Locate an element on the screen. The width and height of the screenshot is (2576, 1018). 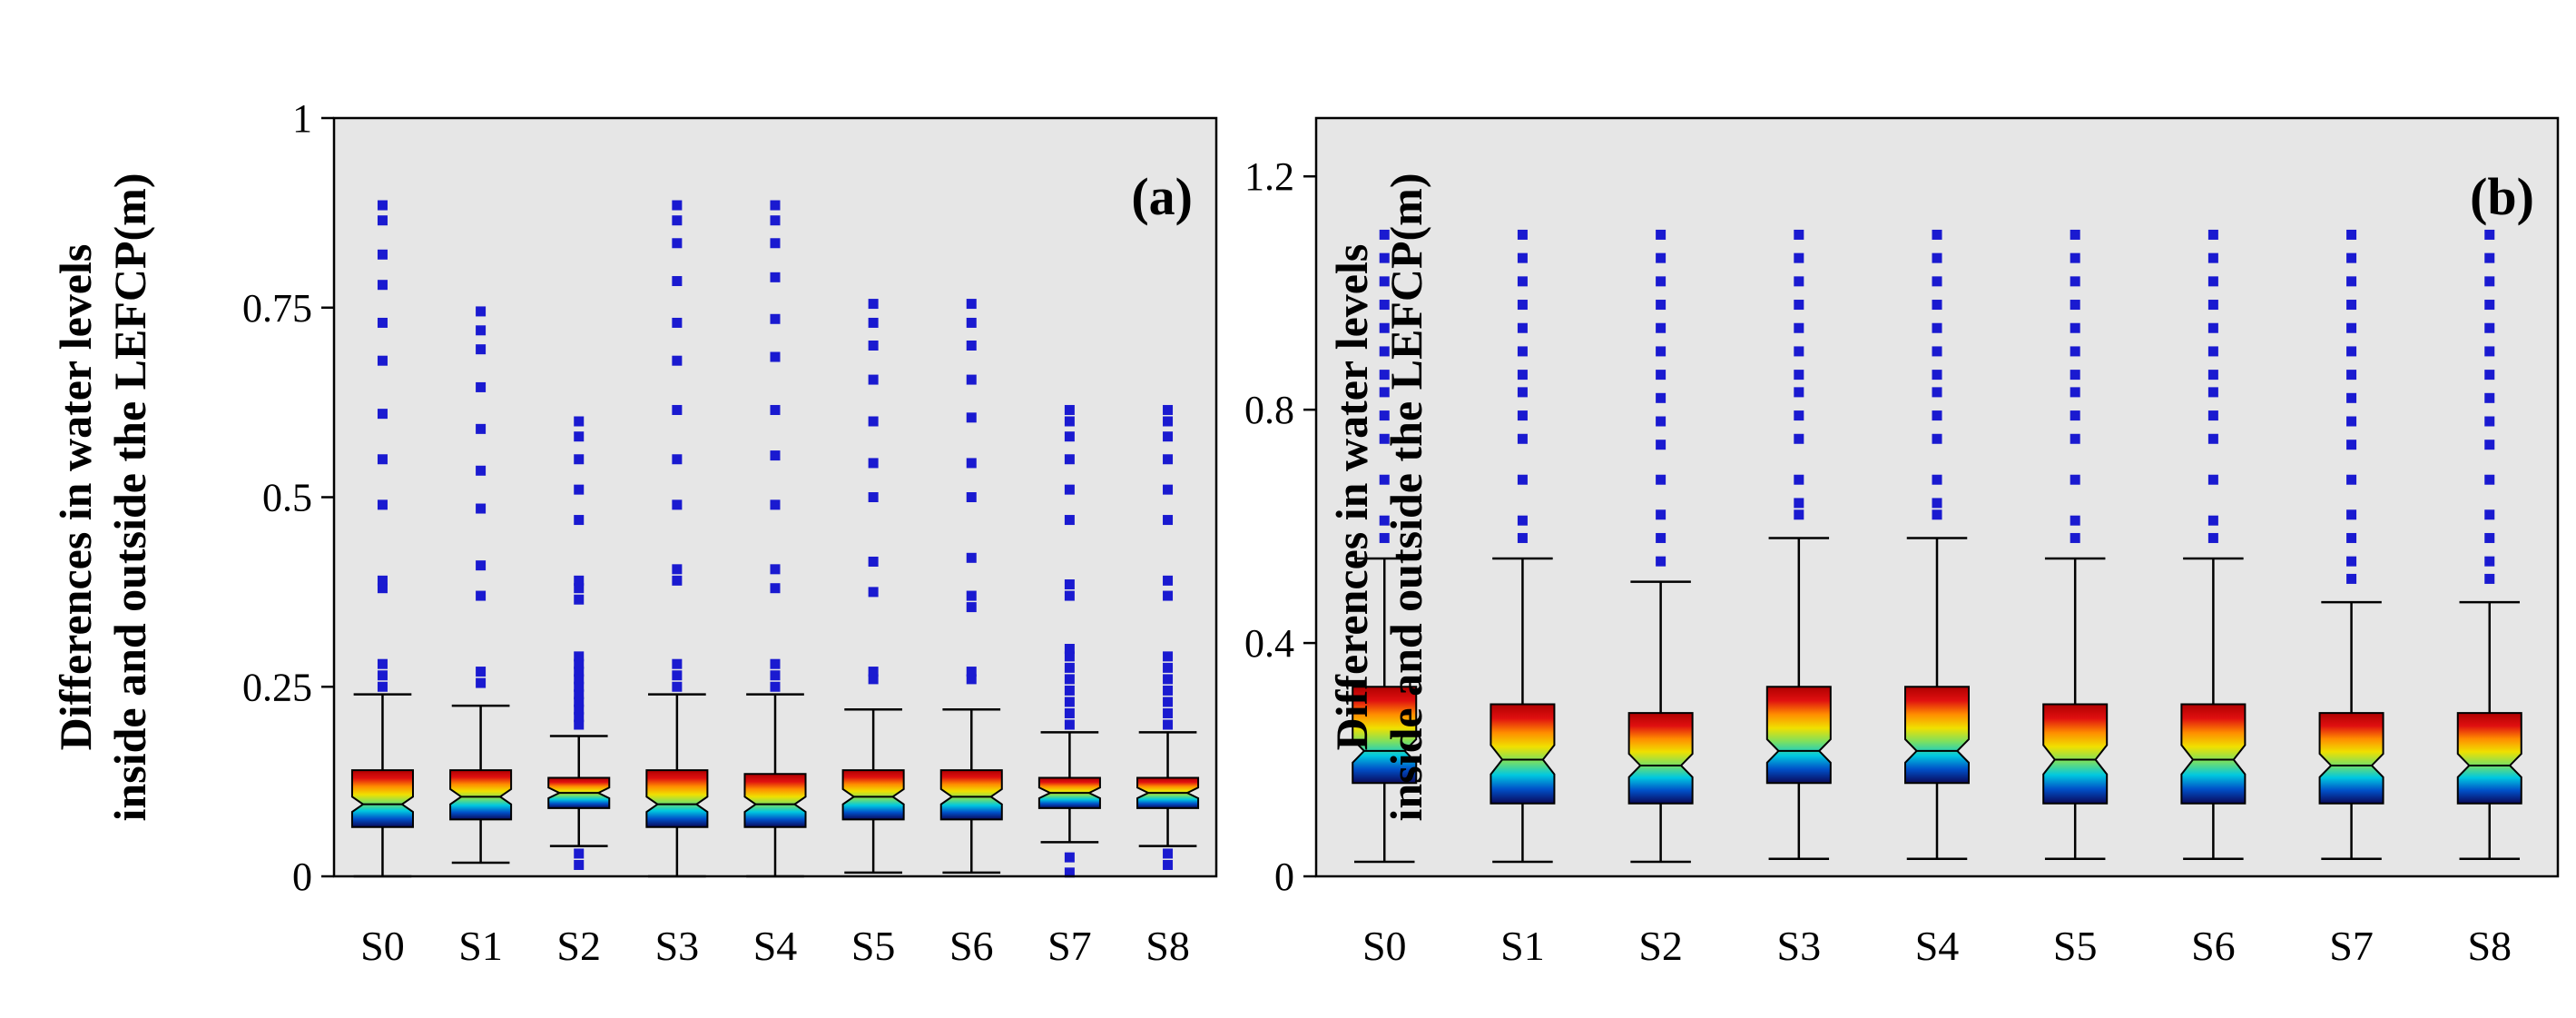
y-tick-label: 1.2 is located at coordinates (1269, 176).